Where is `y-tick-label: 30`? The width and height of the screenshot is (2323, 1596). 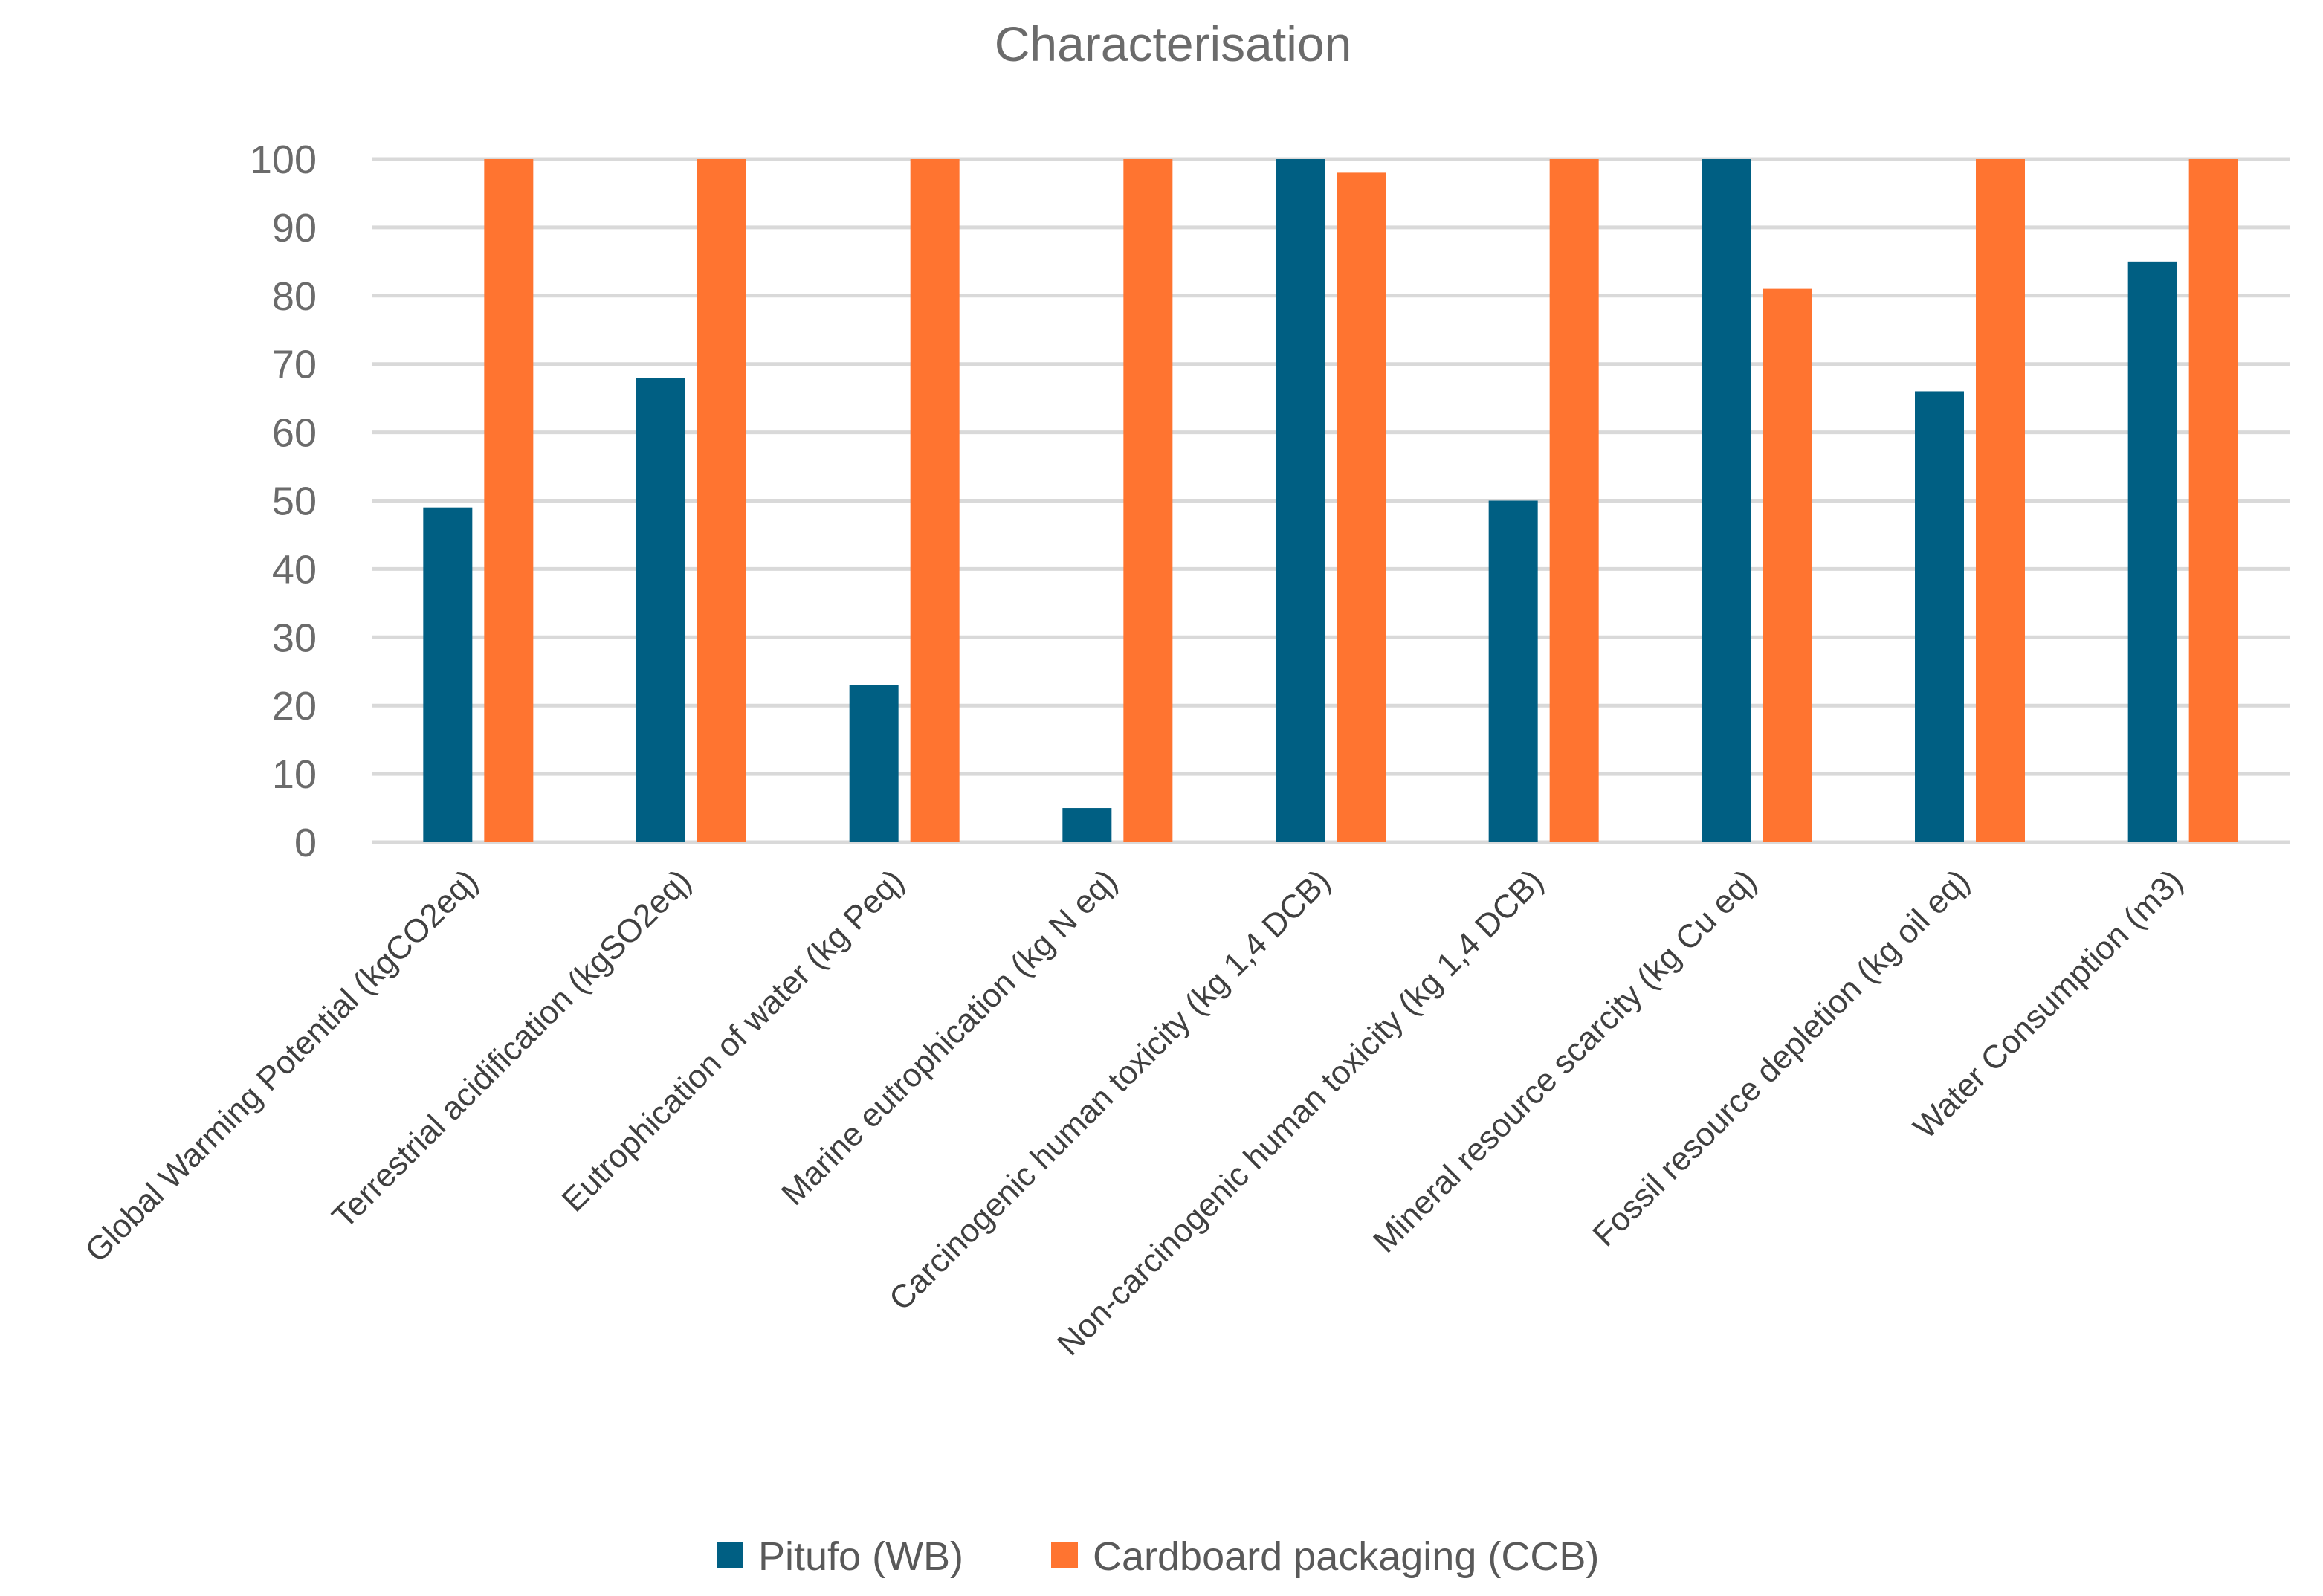 y-tick-label: 30 is located at coordinates (294, 638).